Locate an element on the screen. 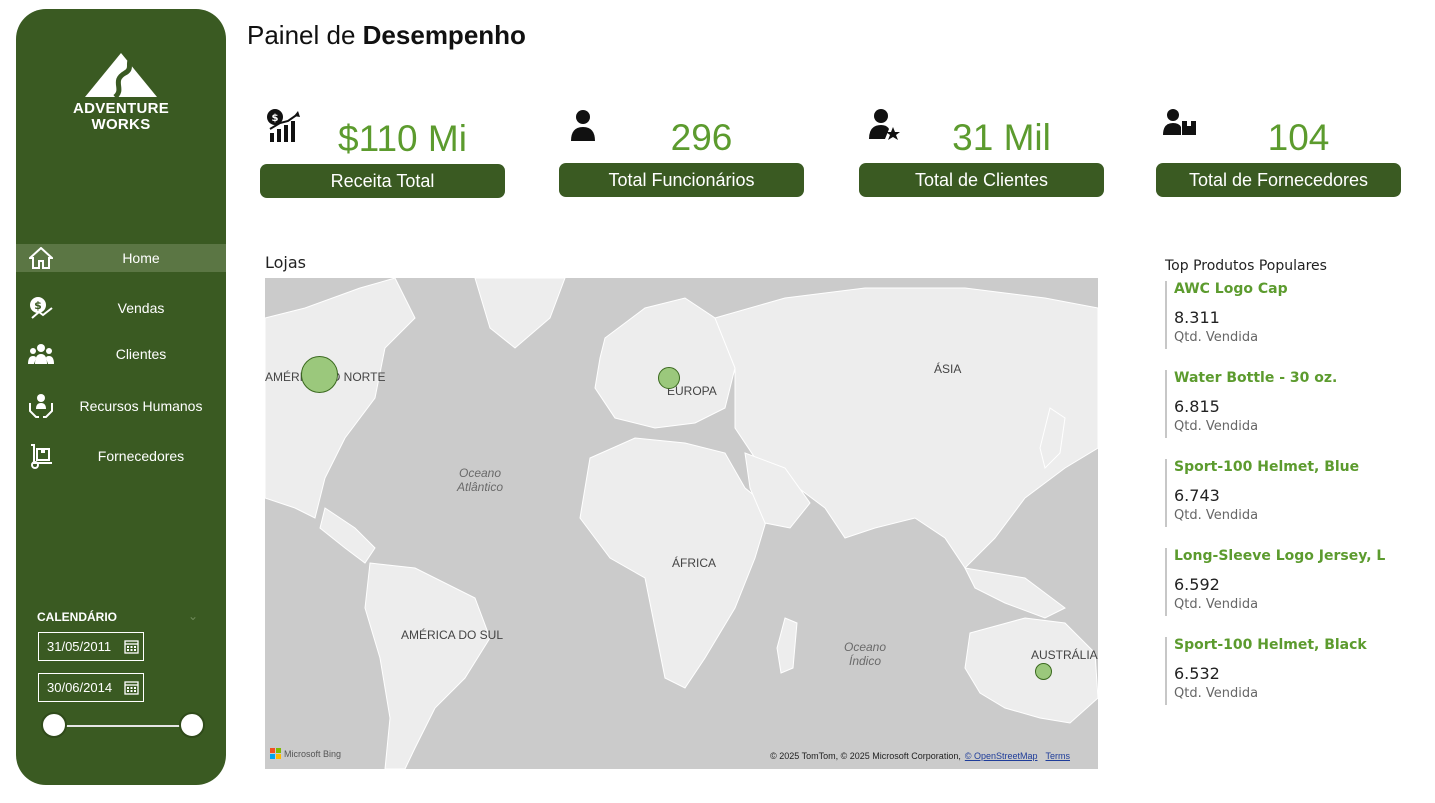  map-label-indian-ocean: Oceano Índico is located at coordinates (865, 654).